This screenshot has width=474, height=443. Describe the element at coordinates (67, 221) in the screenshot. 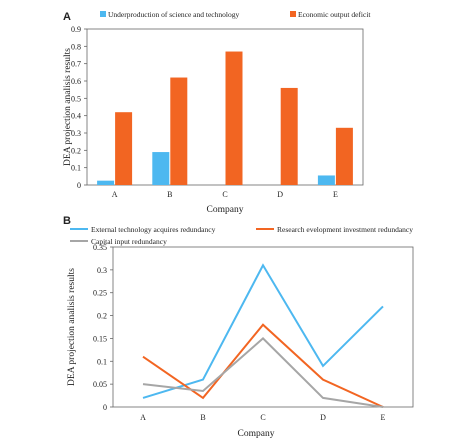

I see `panel-b-letter: B` at that location.